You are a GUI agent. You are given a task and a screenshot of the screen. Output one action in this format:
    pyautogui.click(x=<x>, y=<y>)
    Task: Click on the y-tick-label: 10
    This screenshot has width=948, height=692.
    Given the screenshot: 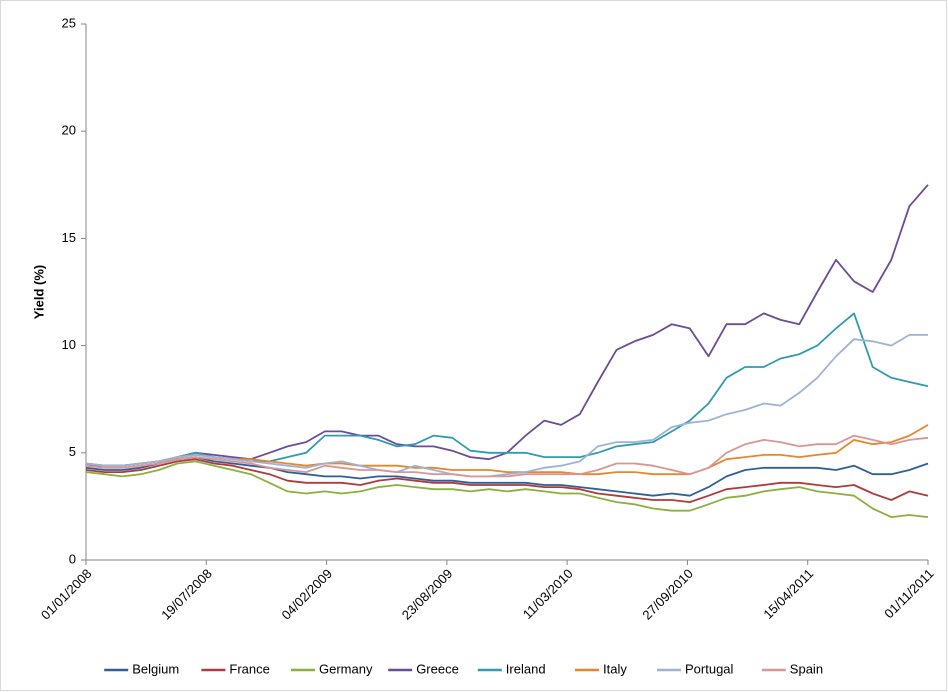 What is the action you would take?
    pyautogui.click(x=69, y=344)
    